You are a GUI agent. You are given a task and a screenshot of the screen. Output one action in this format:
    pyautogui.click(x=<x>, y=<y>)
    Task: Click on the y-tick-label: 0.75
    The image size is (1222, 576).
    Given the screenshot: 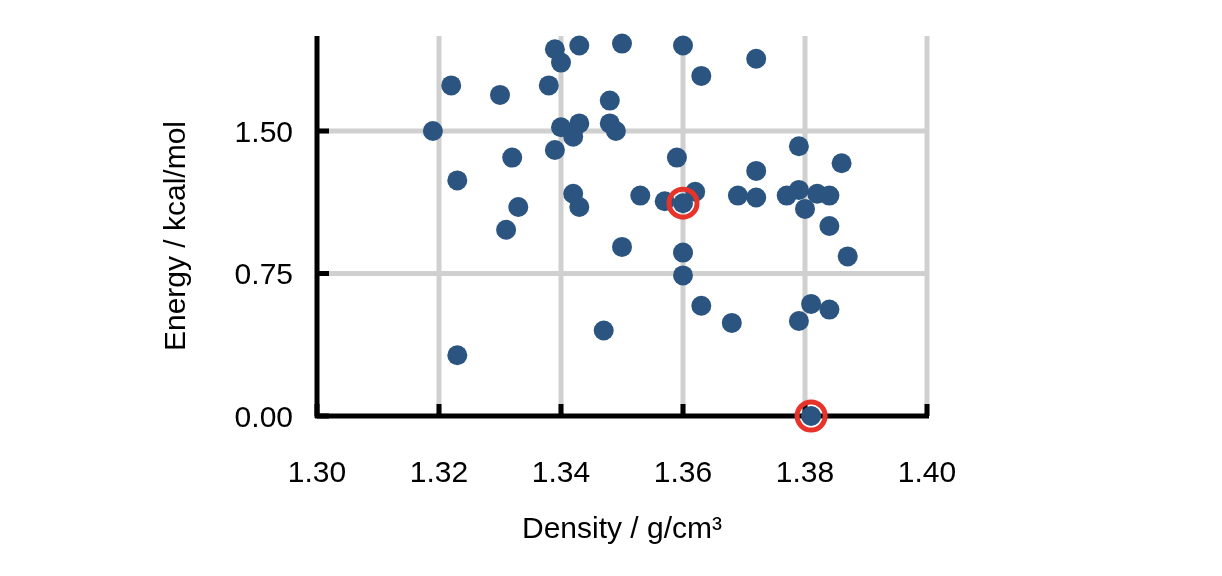 What is the action you would take?
    pyautogui.click(x=263, y=273)
    